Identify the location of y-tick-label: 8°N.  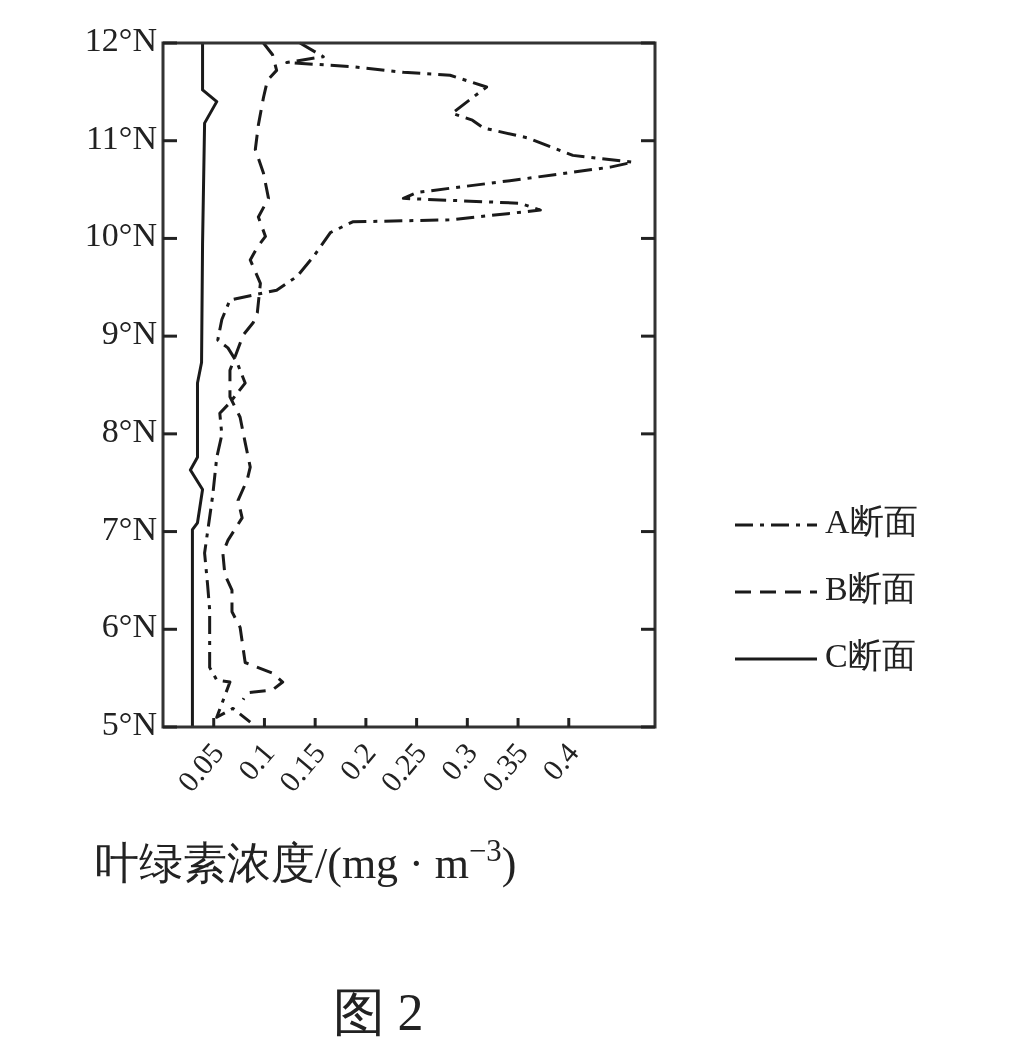
(129, 430).